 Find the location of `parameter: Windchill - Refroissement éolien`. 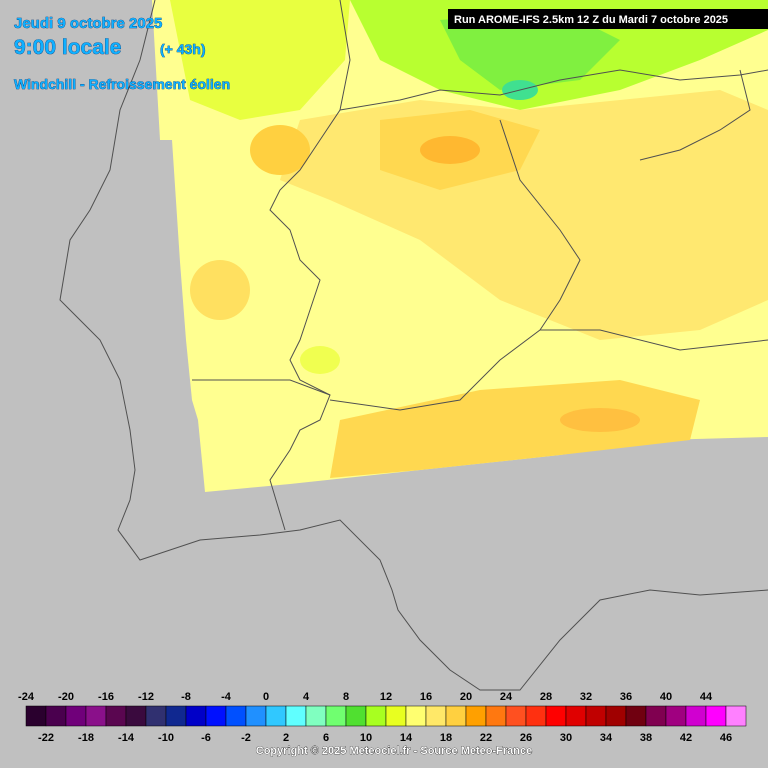

parameter: Windchill - Refroissement éolien is located at coordinates (122, 84).